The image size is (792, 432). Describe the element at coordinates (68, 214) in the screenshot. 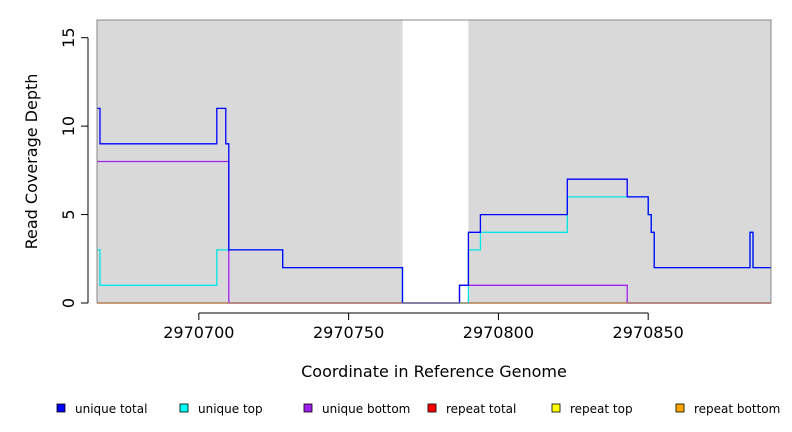

I see `y-tick-label: 5` at that location.